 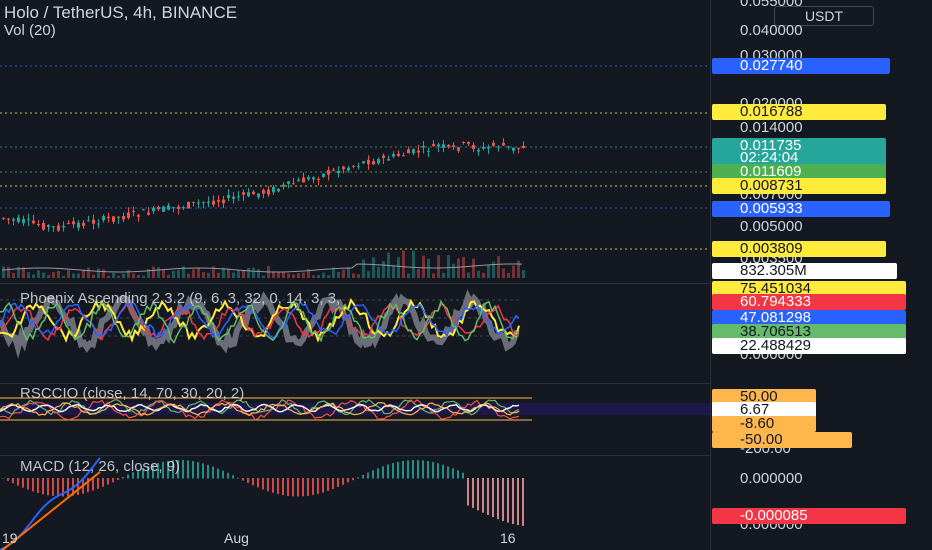 What do you see at coordinates (121, 12) in the screenshot?
I see `symbol-title: Holo / TetherUS, 4h, BINANCE` at bounding box center [121, 12].